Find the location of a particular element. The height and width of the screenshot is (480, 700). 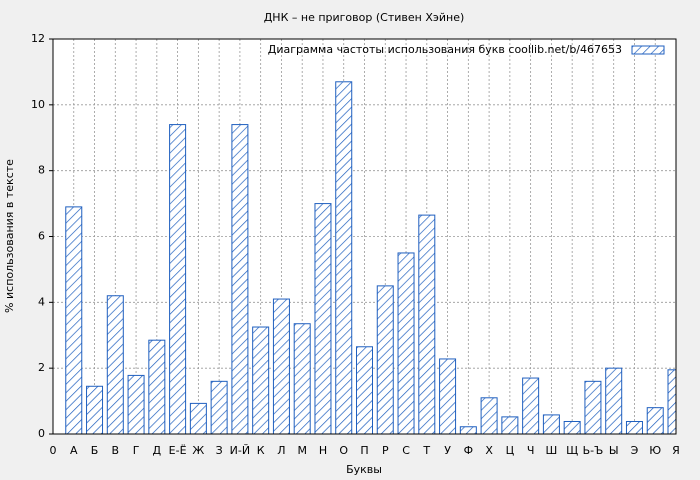

y-tick-label: 6 is located at coordinates (41, 236).